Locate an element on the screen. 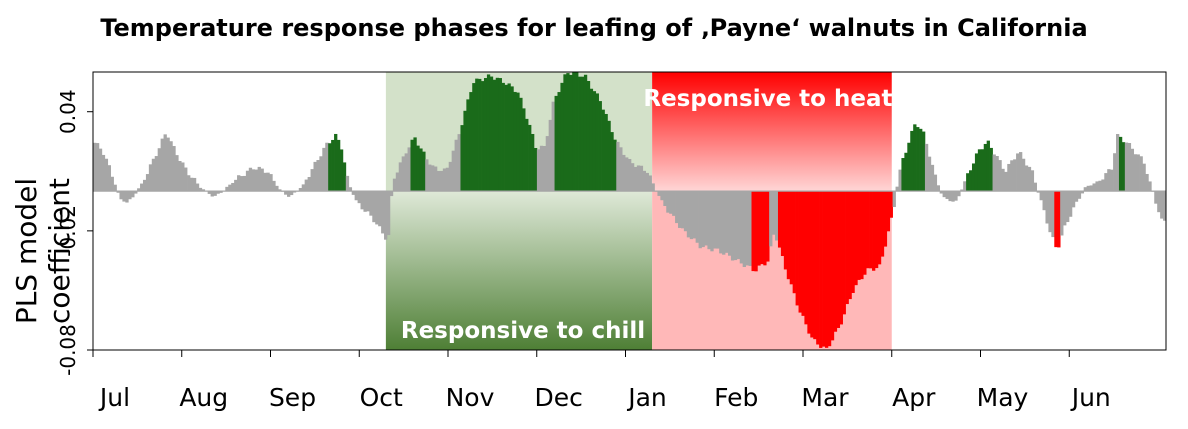  x-tick-label: Jun is located at coordinates (1090, 397).